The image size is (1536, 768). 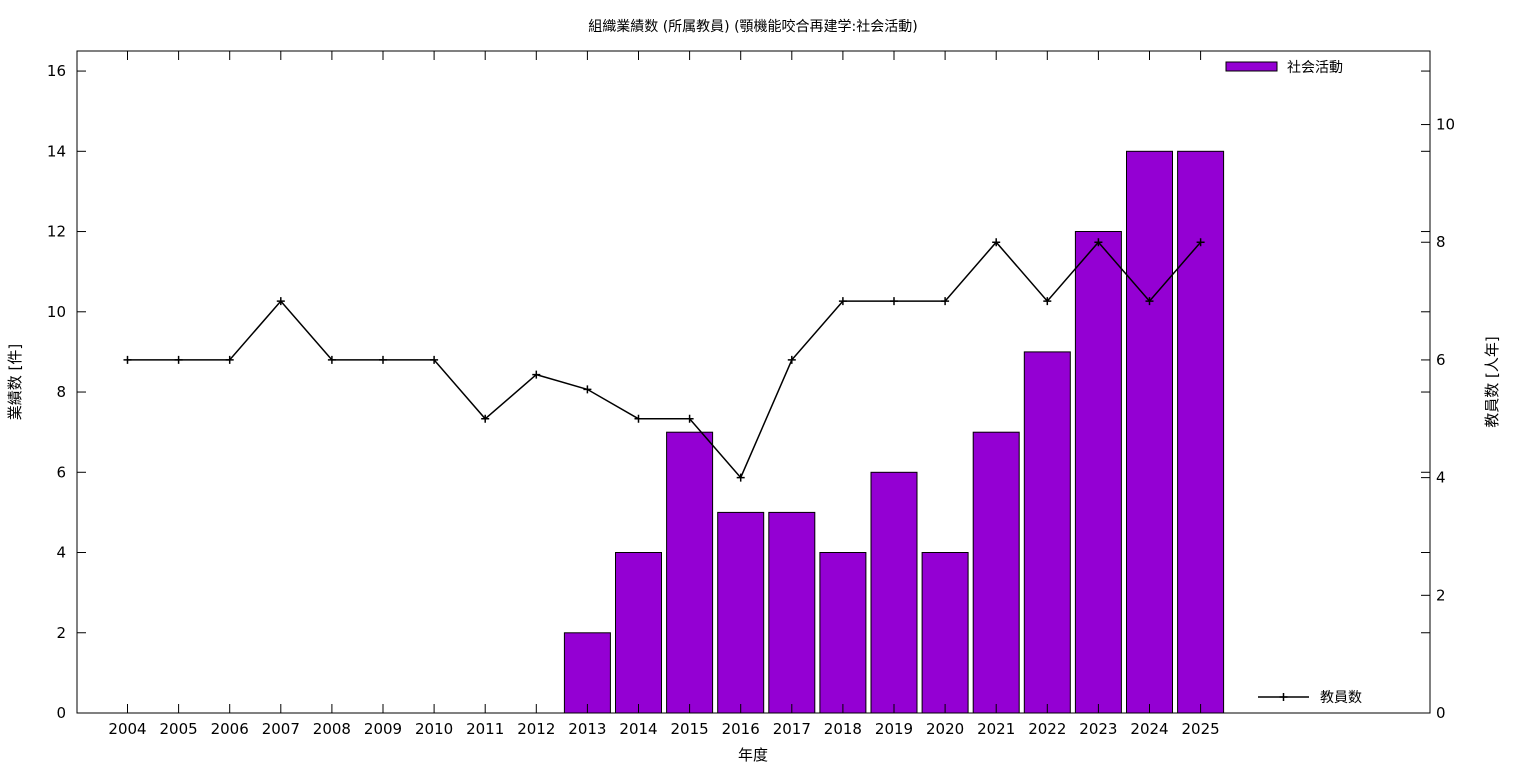 What do you see at coordinates (1441, 478) in the screenshot?
I see `y-right-tick-label: 4` at bounding box center [1441, 478].